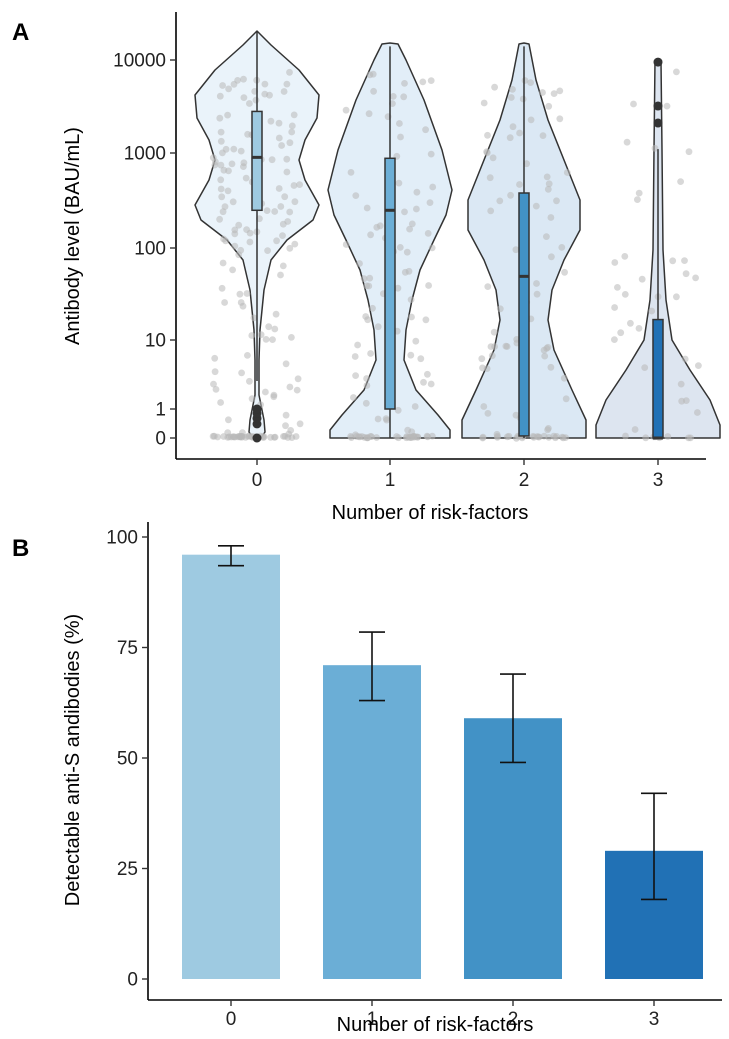 This screenshot has width=729, height=1039. What do you see at coordinates (73, 236) in the screenshot?
I see `y-axis-title: Antibody level (BAU/mL)` at bounding box center [73, 236].